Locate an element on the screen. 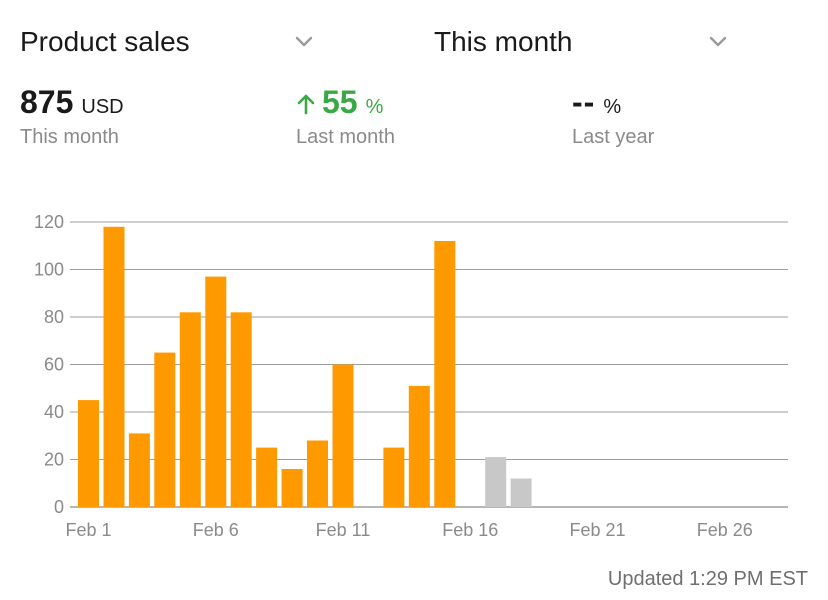 The image size is (828, 600). stat-last-month: 55 % Last month is located at coordinates (345, 116).